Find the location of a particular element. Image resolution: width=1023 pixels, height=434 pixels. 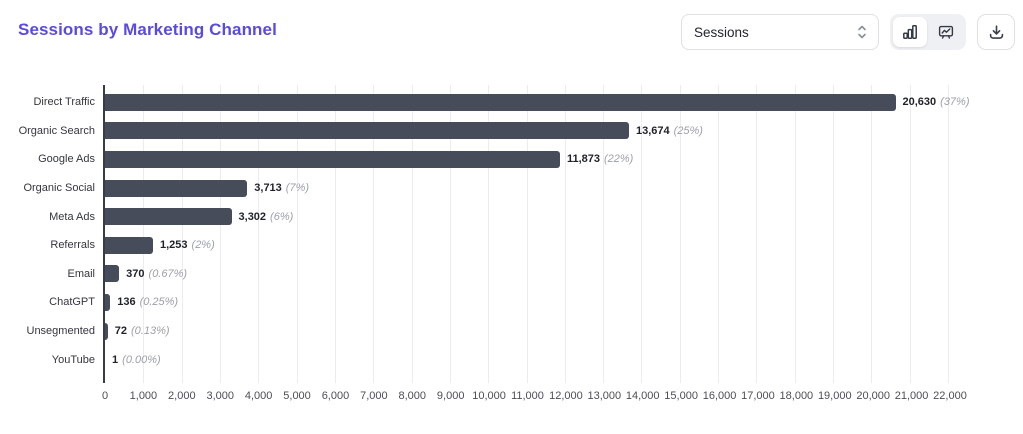

x-tick-label: 18,000 is located at coordinates (796, 395).